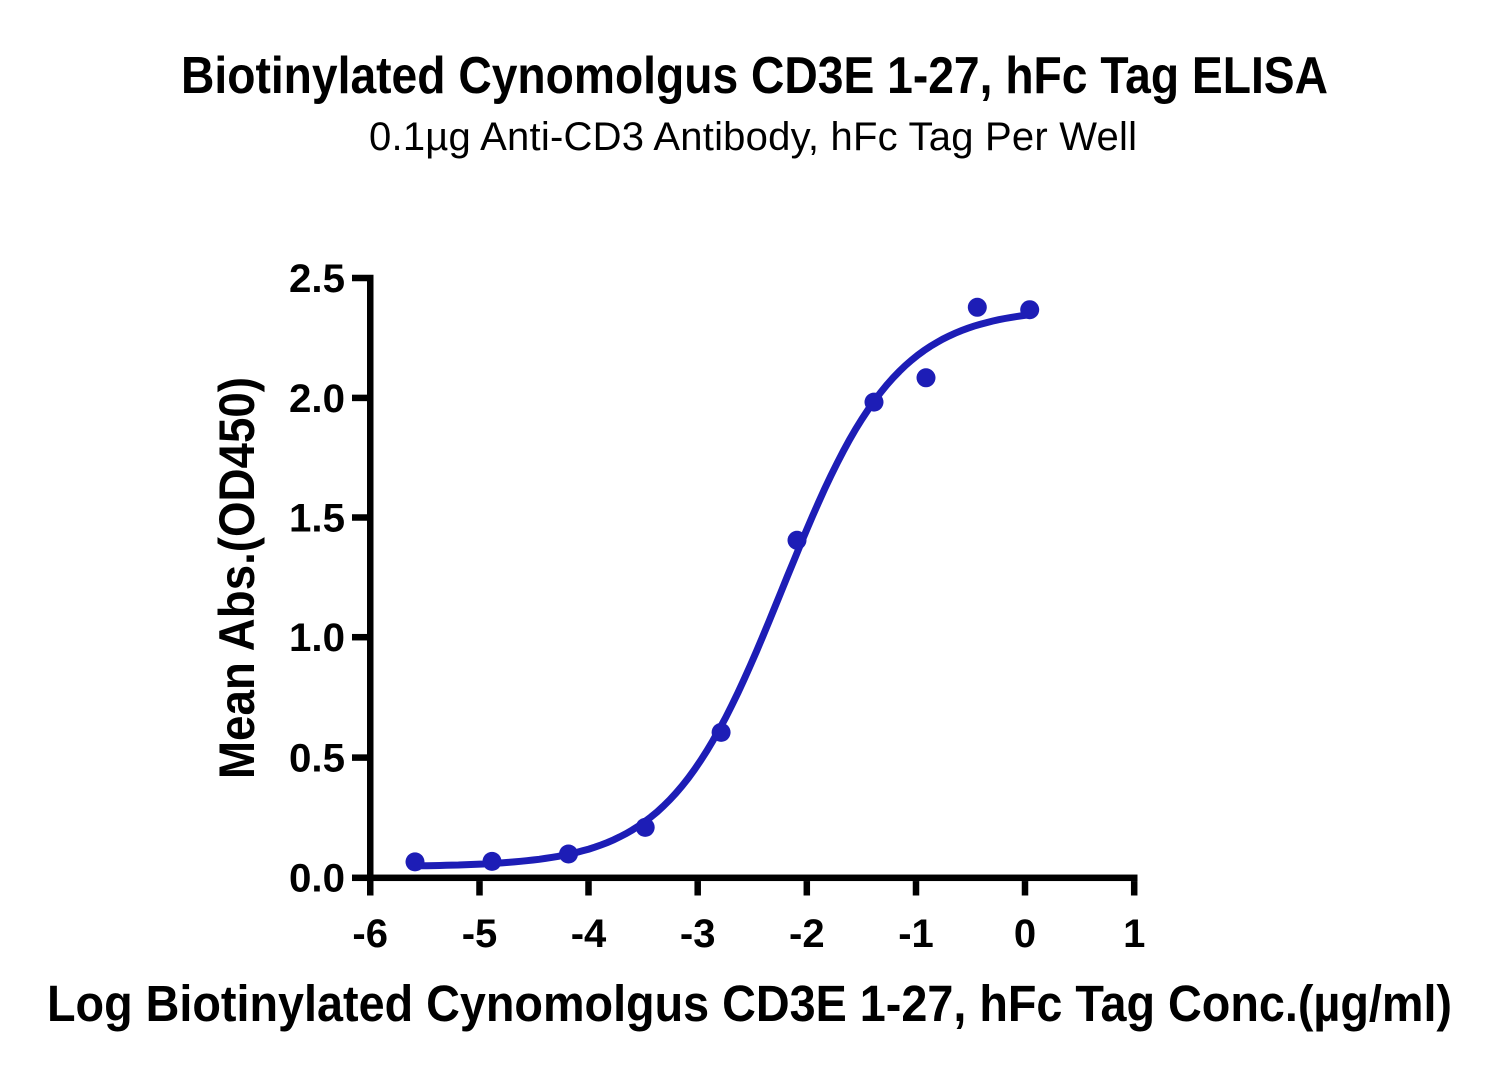  Describe the element at coordinates (370, 934) in the screenshot. I see `svg-text: -6` at that location.